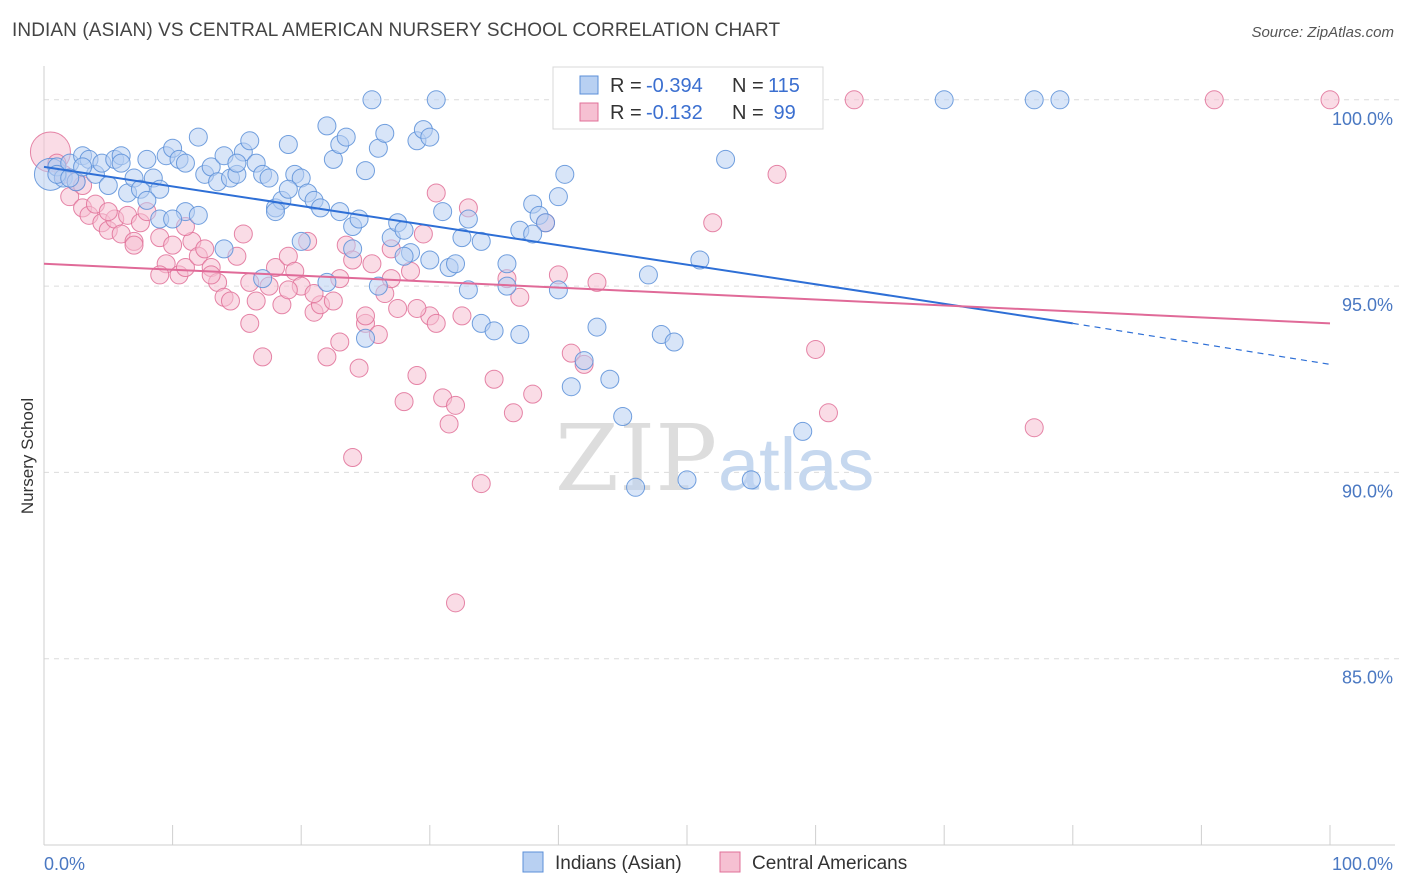 The image size is (1406, 892). Describe the element at coordinates (558, 245) in the screenshot. I see `trend-line-indians-asian` at that location.